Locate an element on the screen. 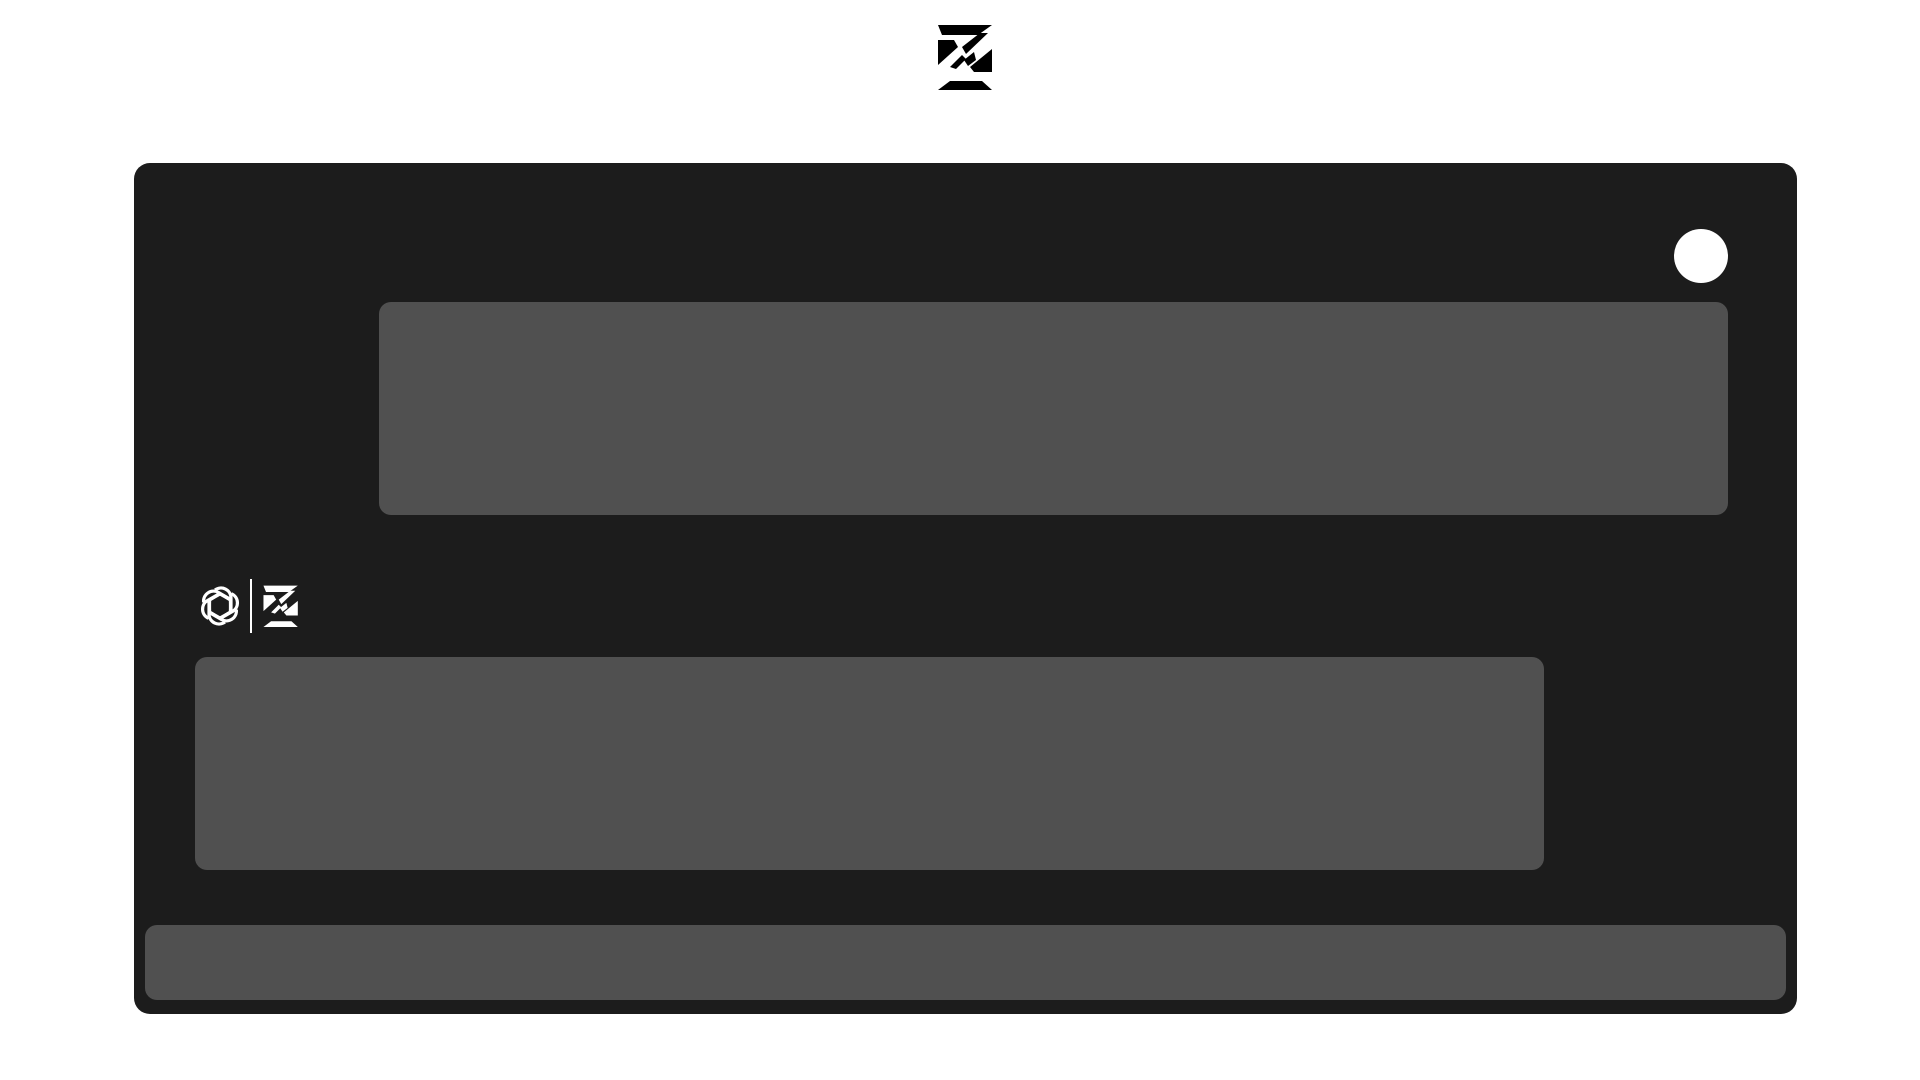 The height and width of the screenshot is (1080, 1920). openai-icon is located at coordinates (220, 606).